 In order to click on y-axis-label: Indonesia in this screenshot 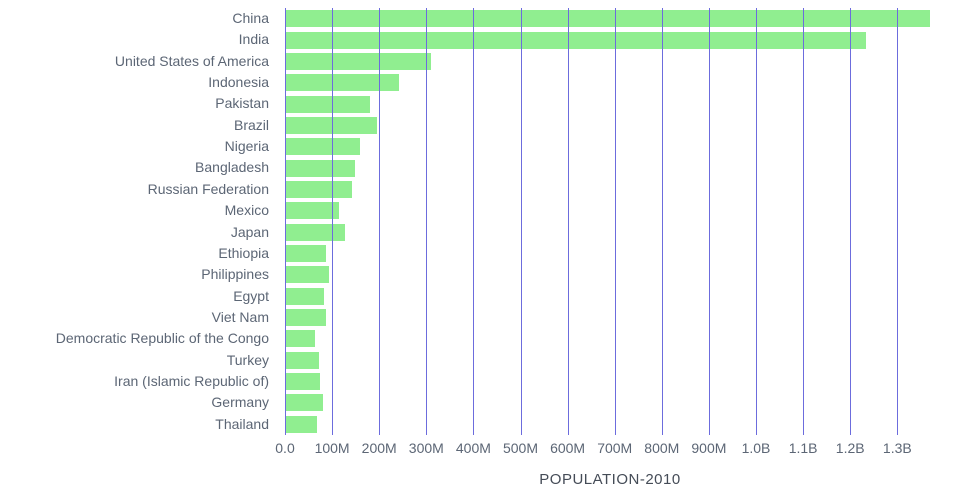, I will do `click(238, 82)`.